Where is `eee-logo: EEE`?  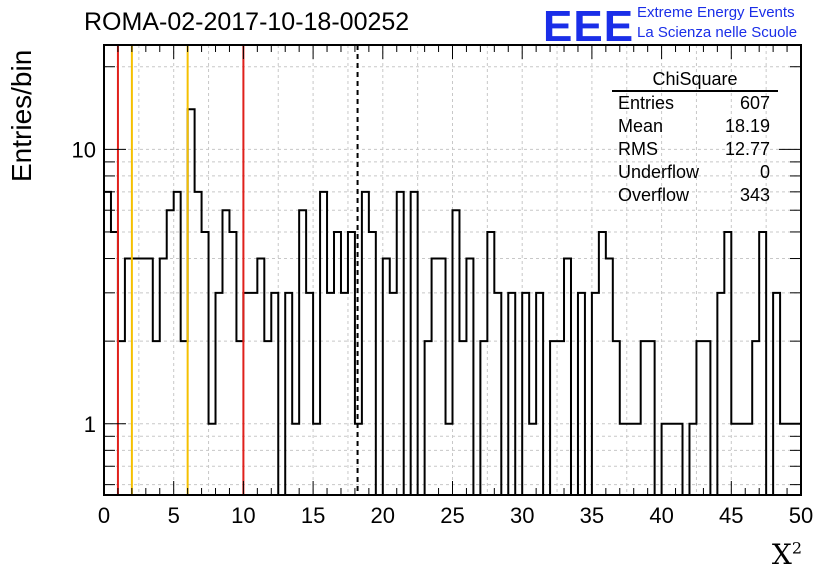 eee-logo: EEE is located at coordinates (589, 26).